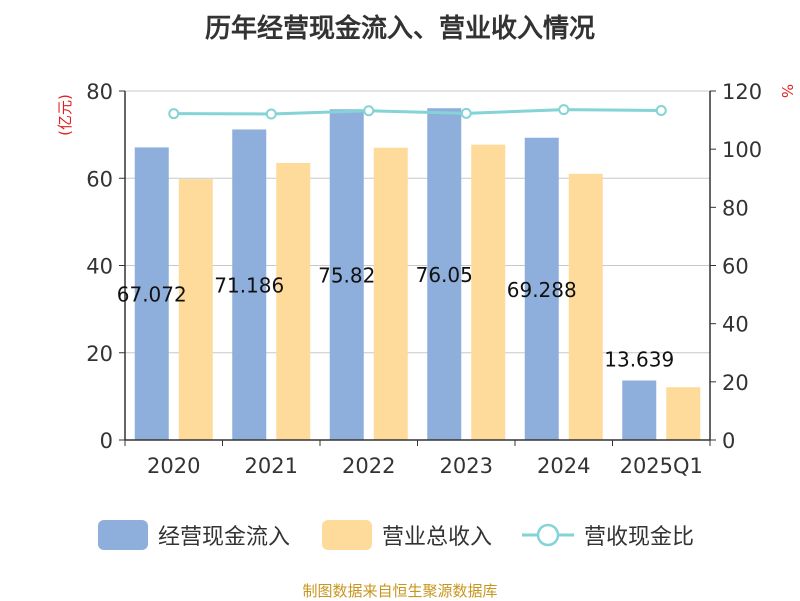  Describe the element at coordinates (224, 537) in the screenshot. I see `legend-label-cash-inflow: 经营现金流入` at that location.